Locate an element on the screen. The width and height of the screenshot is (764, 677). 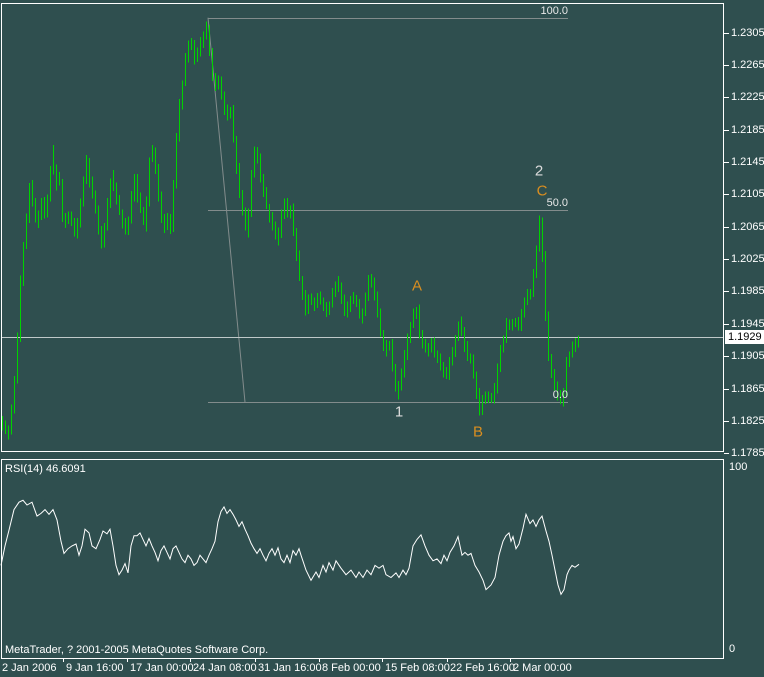
elliott-wave-label-A: A is located at coordinates (417, 286).